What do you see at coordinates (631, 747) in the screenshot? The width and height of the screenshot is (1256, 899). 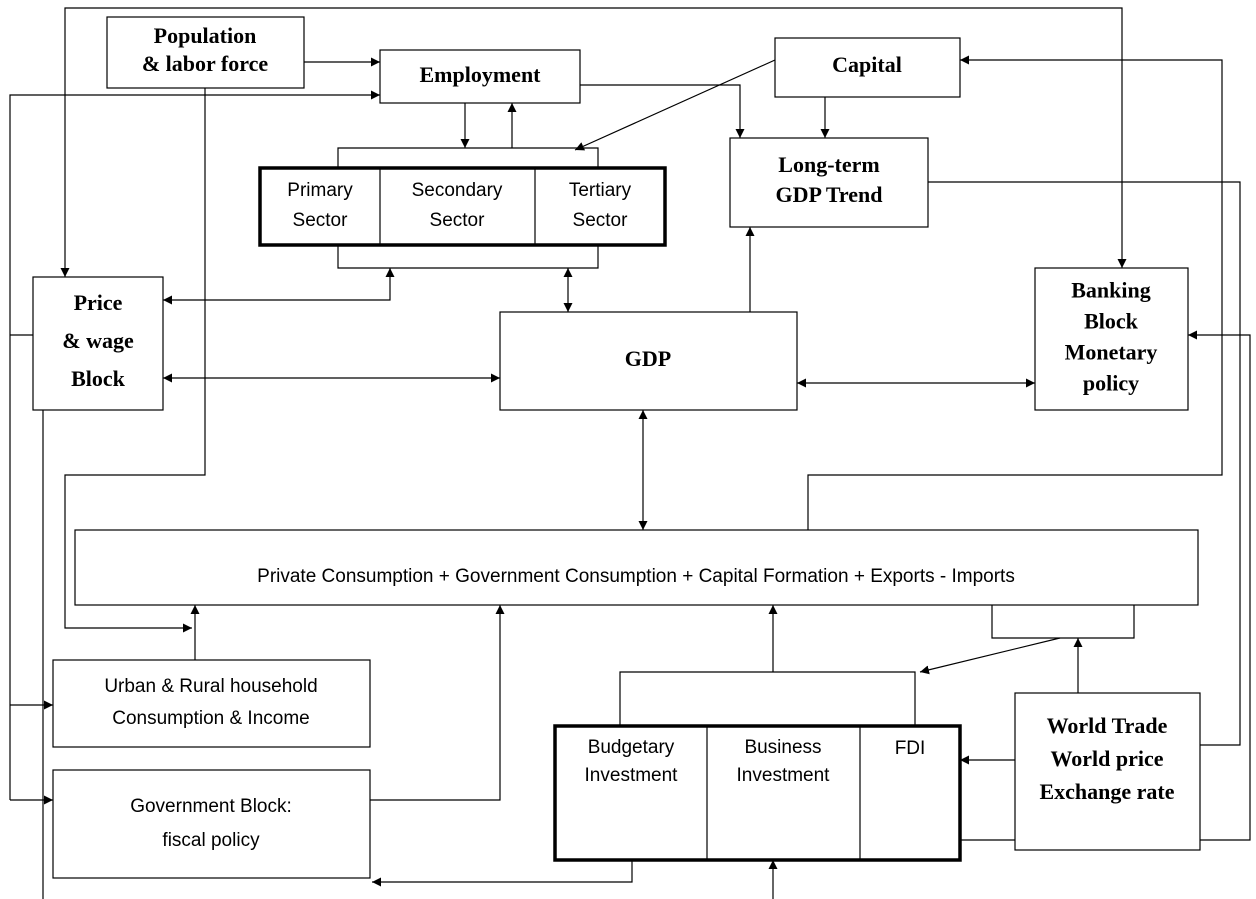 I see `node-label: Budgetary` at bounding box center [631, 747].